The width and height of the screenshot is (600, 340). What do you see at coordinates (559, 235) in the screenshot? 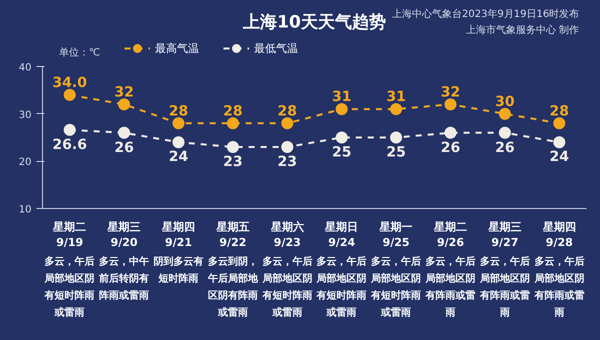
I see `x-tick-label: 星期四 9/28` at bounding box center [559, 235].